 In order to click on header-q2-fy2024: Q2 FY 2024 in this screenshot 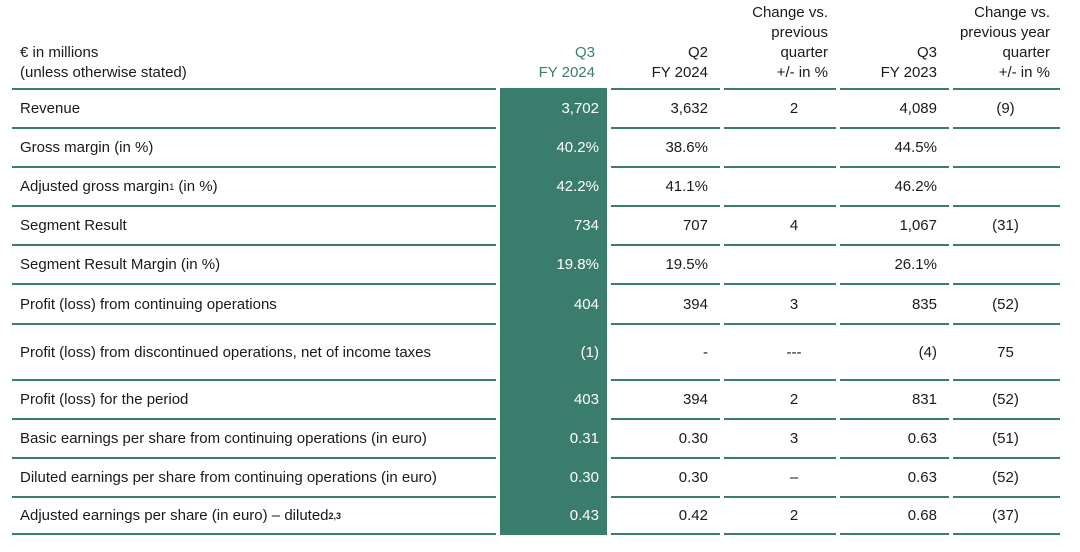, I will do `click(679, 62)`.